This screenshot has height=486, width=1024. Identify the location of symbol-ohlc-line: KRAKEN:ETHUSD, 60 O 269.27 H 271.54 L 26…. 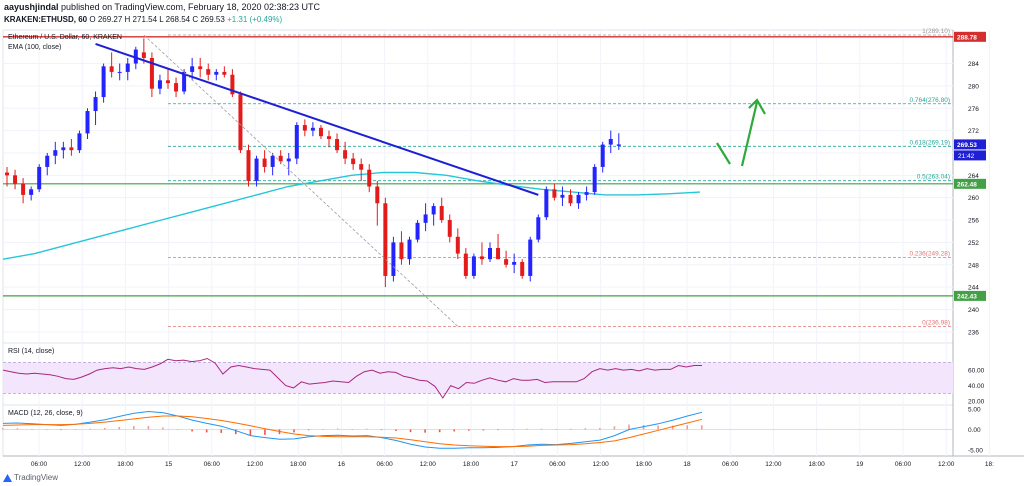
(143, 20).